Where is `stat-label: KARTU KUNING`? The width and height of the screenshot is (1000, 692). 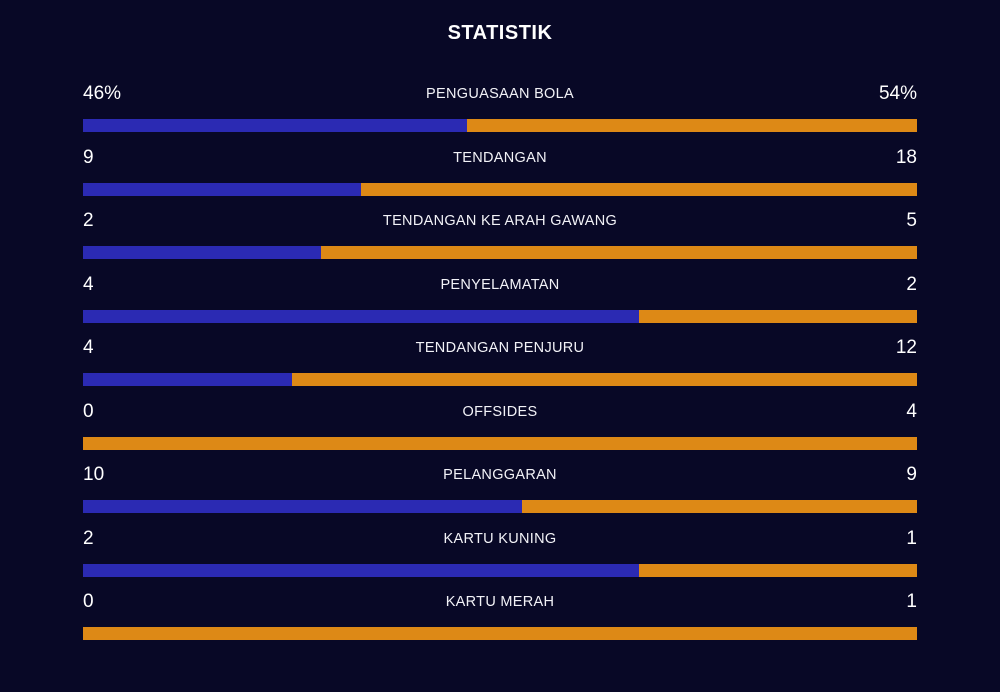
stat-label: KARTU KUNING is located at coordinates (500, 538).